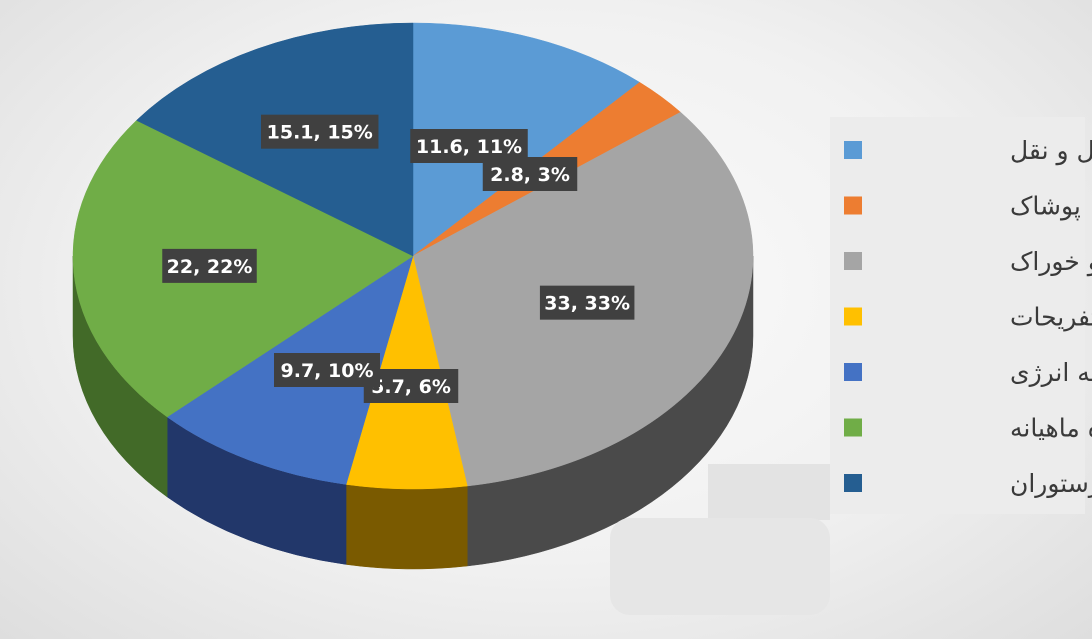 Image resolution: width=1092 pixels, height=639 pixels. What do you see at coordinates (1051, 318) in the screenshot?
I see `legend-label: ورزش و تفریحات` at bounding box center [1051, 318].